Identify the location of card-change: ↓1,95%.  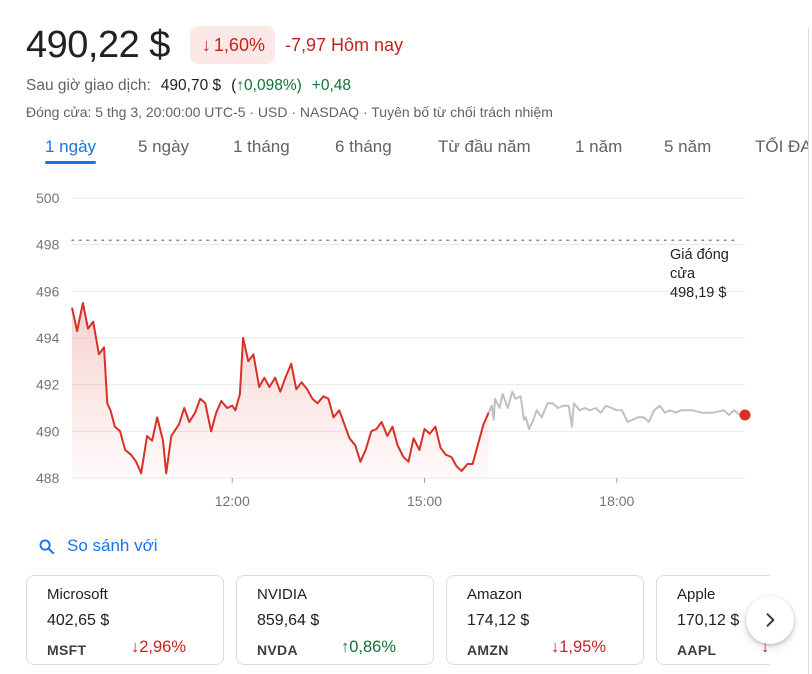
(578, 647).